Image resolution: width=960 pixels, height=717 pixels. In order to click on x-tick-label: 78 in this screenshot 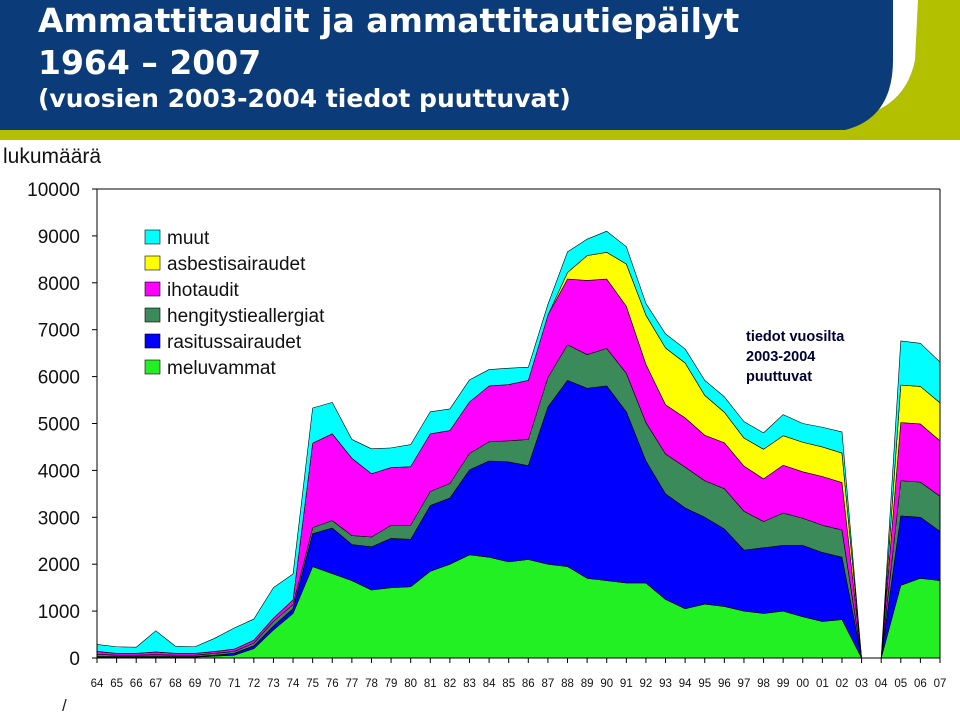, I will do `click(371, 684)`.